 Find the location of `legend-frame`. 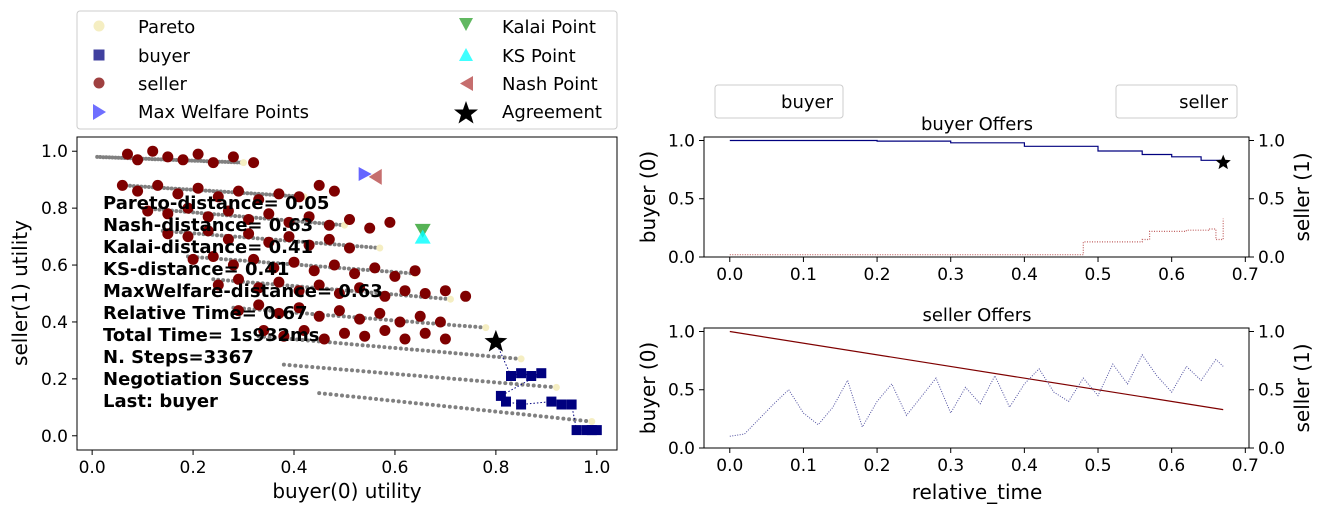

legend-frame is located at coordinates (347, 70).